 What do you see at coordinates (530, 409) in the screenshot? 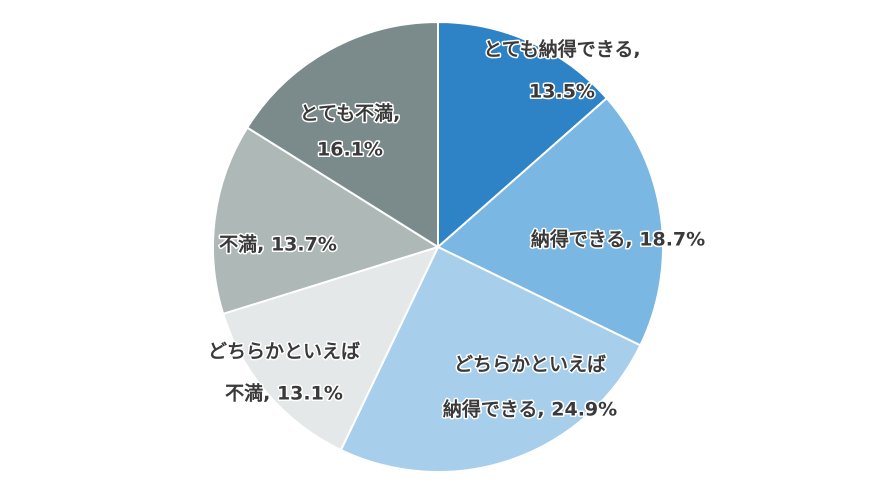
I see `slice-label: 納得できる, 24.9%` at bounding box center [530, 409].